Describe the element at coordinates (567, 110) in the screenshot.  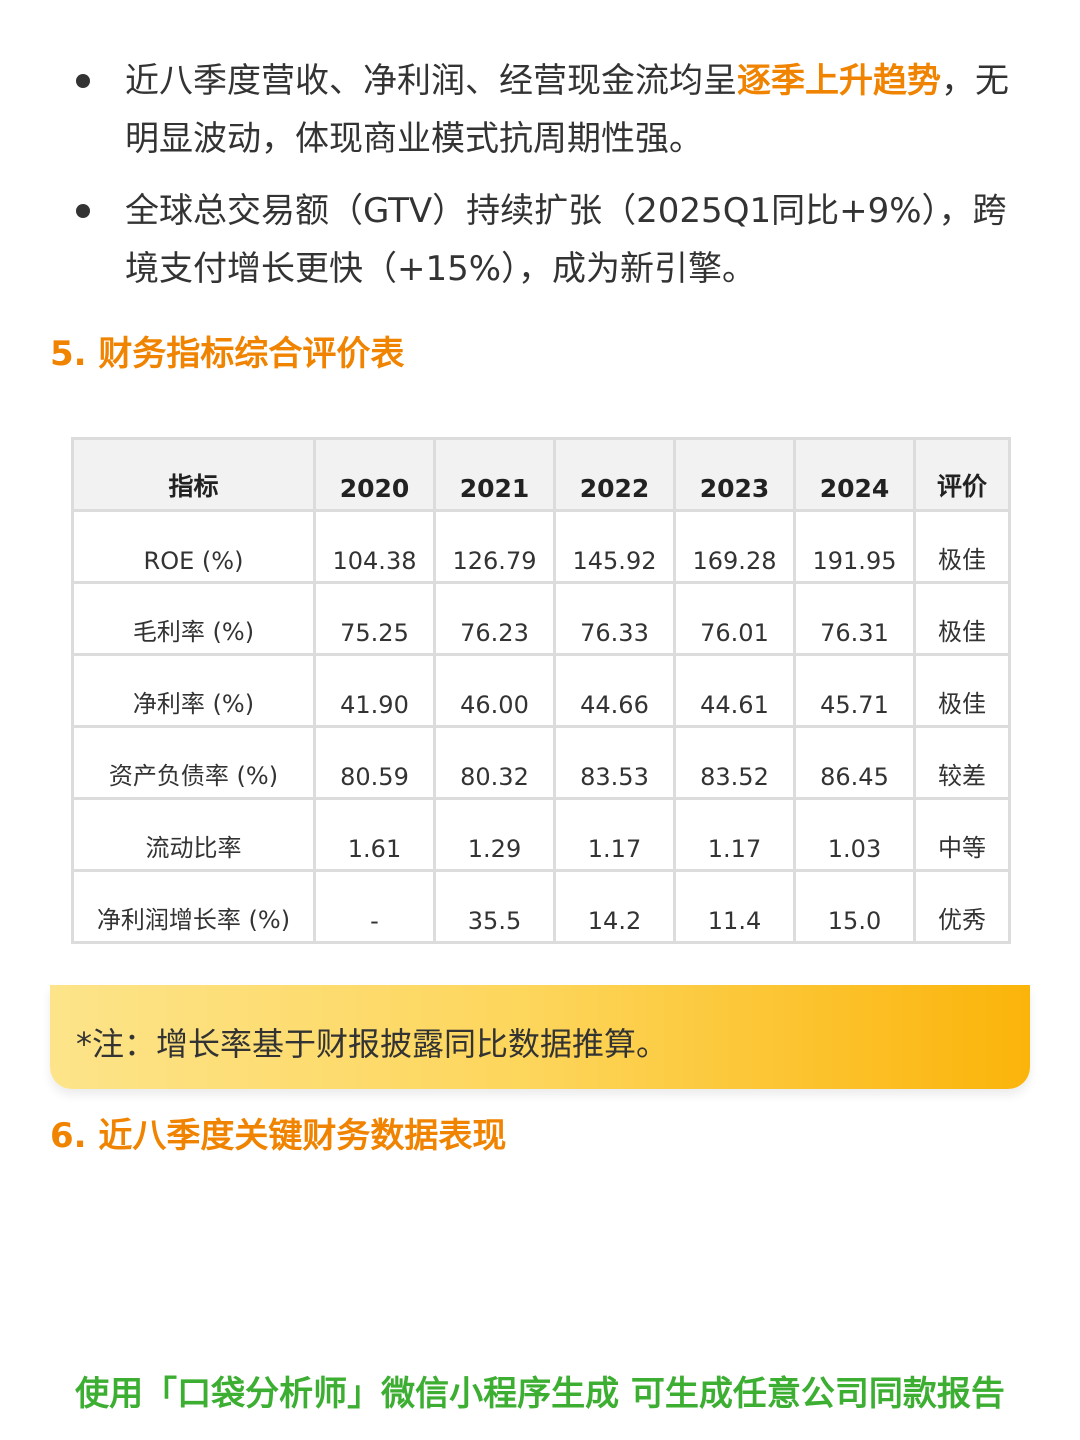
I see `bullet-text-after: ，无明显波动，体现商业模式抗周期性强。` at that location.